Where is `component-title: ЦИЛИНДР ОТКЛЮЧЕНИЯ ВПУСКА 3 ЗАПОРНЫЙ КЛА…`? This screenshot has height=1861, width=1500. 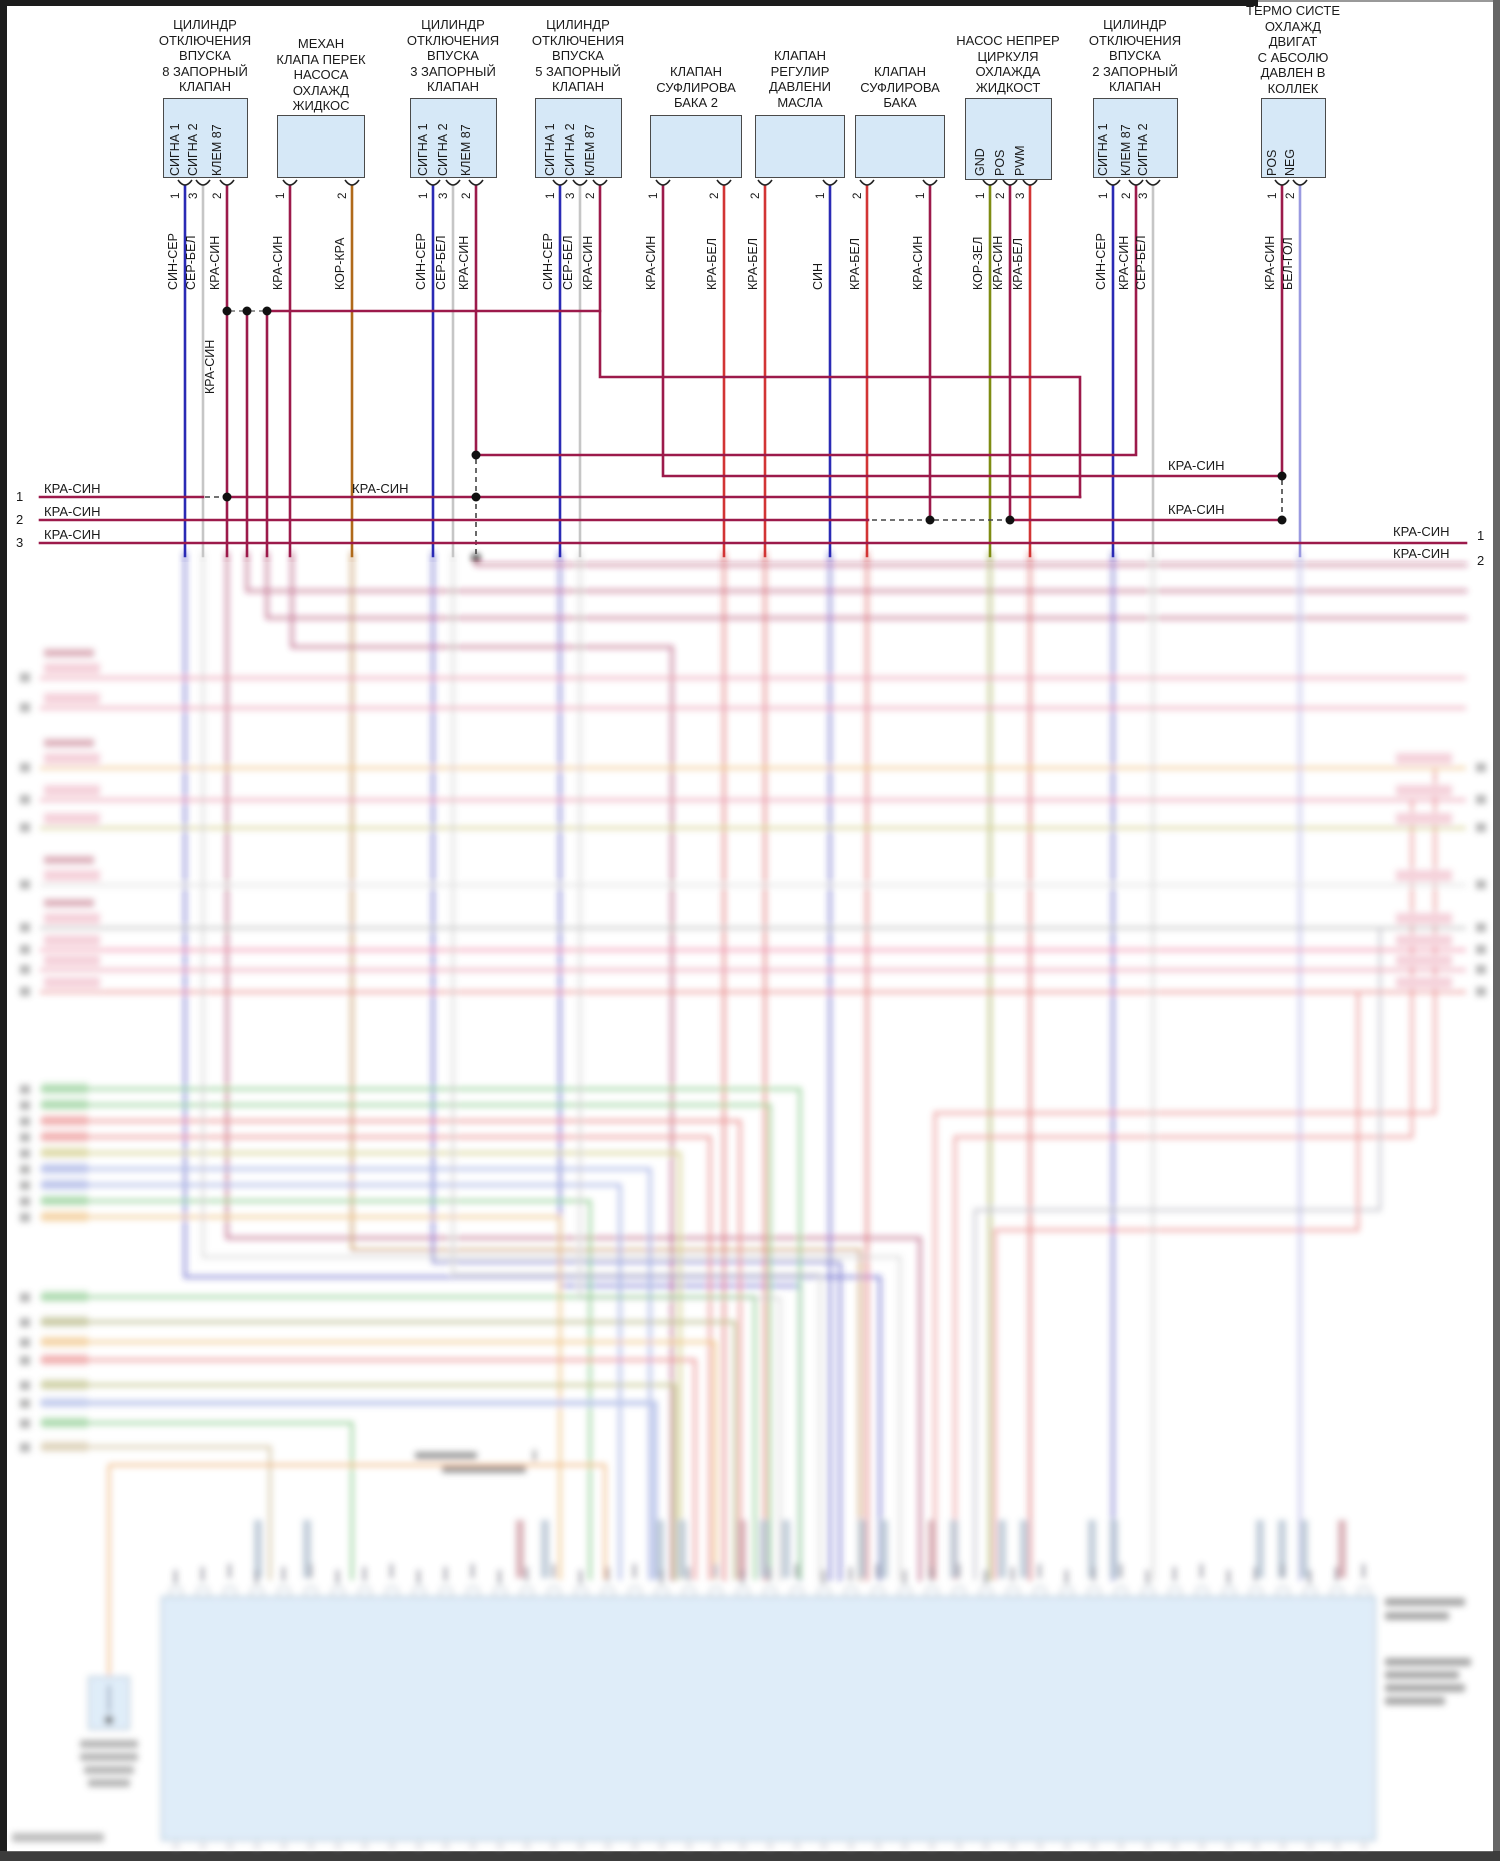
component-title: ЦИЛИНДР ОТКЛЮЧЕНИЯ ВПУСКА 3 ЗАПОРНЫЙ КЛА… is located at coordinates (453, 55).